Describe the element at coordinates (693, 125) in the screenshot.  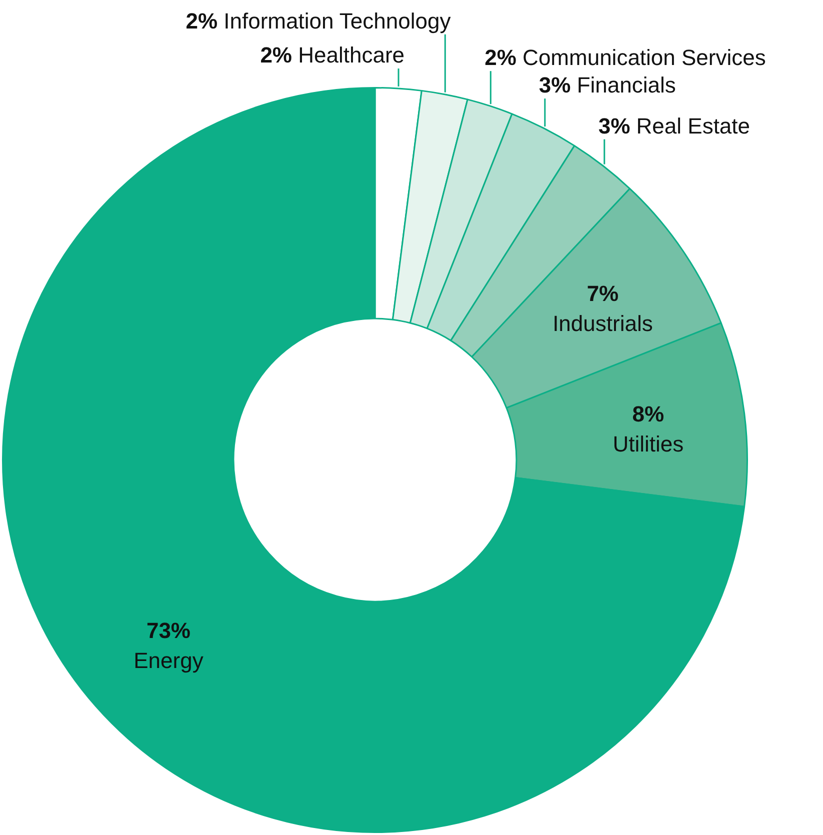
I see `slice-label: Real Estate` at that location.